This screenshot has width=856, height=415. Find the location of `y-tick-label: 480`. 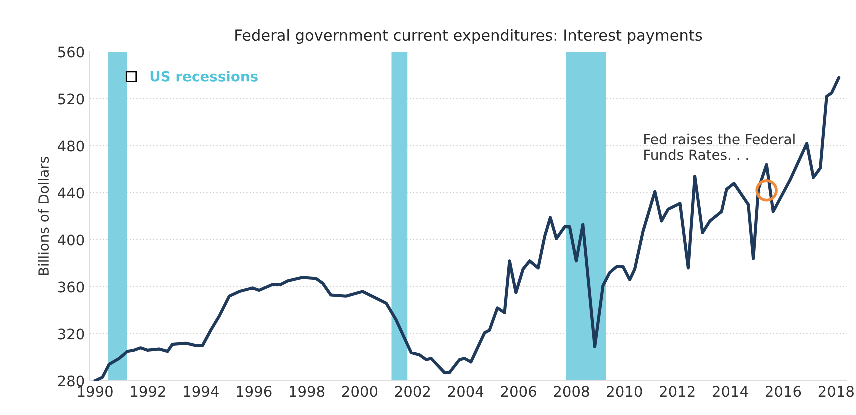

y-tick-label: 480 is located at coordinates (71, 146).